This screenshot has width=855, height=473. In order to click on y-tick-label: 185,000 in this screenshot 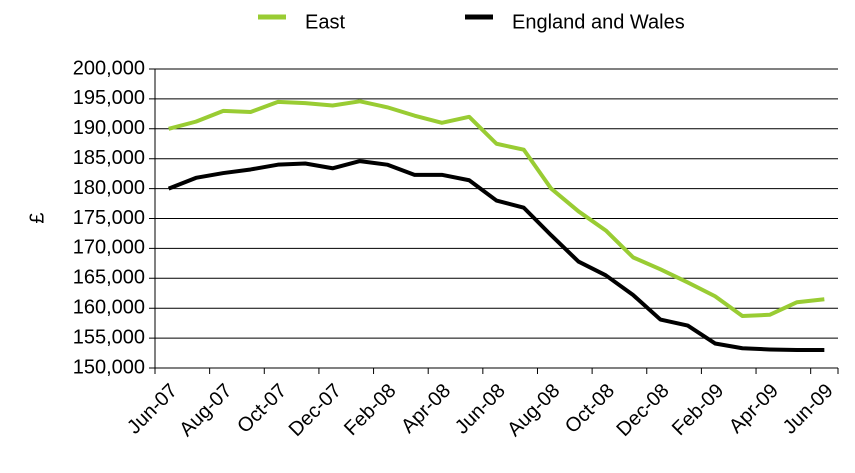, I will do `click(109, 158)`.